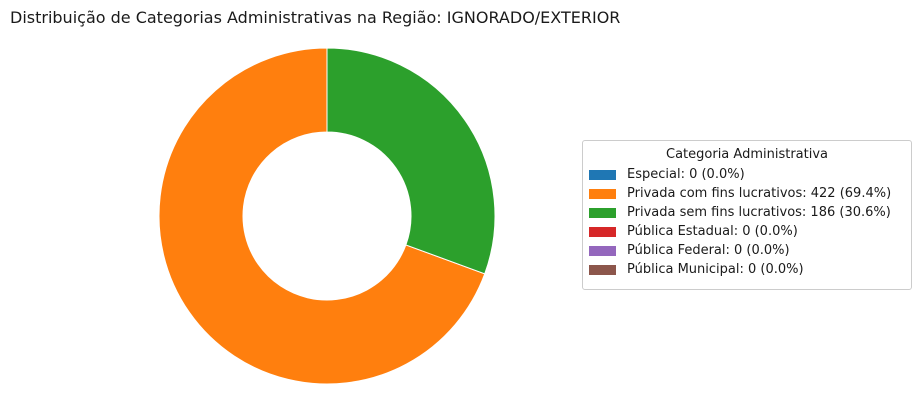 Image resolution: width=923 pixels, height=411 pixels. What do you see at coordinates (411, 161) in the screenshot?
I see `slice-privada-sem-fins-lucrativos` at bounding box center [411, 161].